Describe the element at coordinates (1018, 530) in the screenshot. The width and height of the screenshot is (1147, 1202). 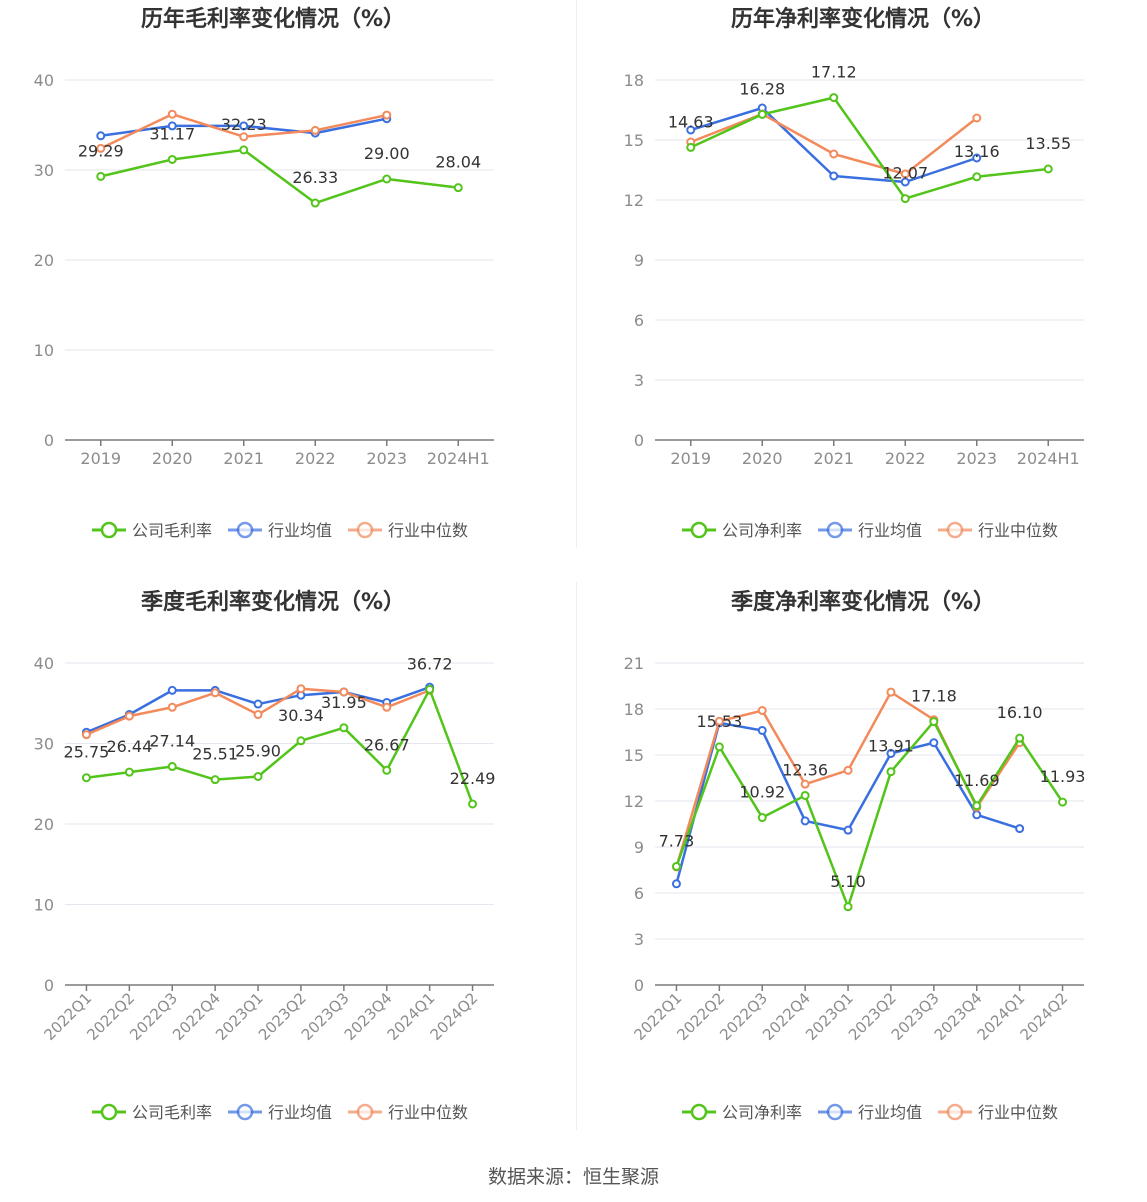
I see `legend-label: 行业中位数` at that location.